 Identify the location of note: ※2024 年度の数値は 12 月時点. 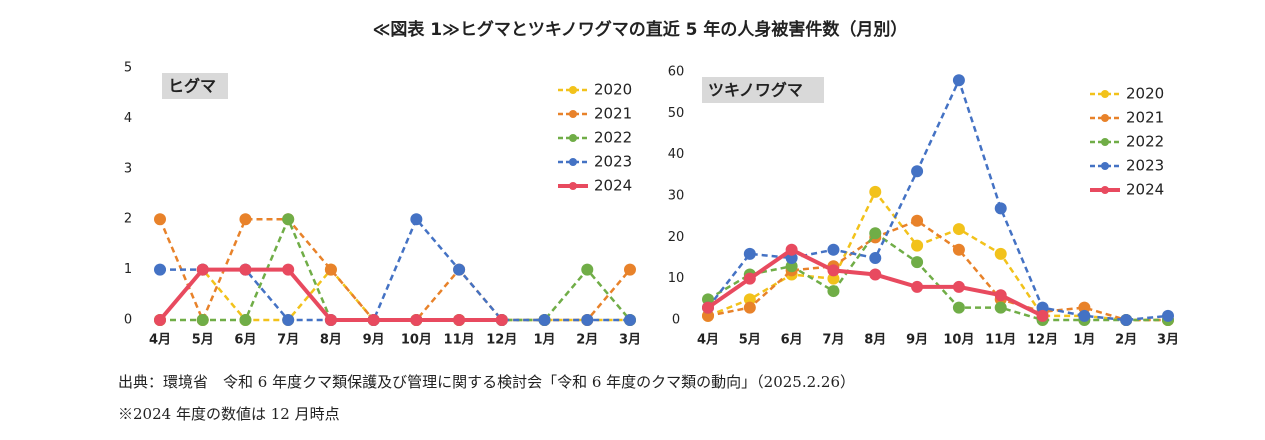
(229, 414).